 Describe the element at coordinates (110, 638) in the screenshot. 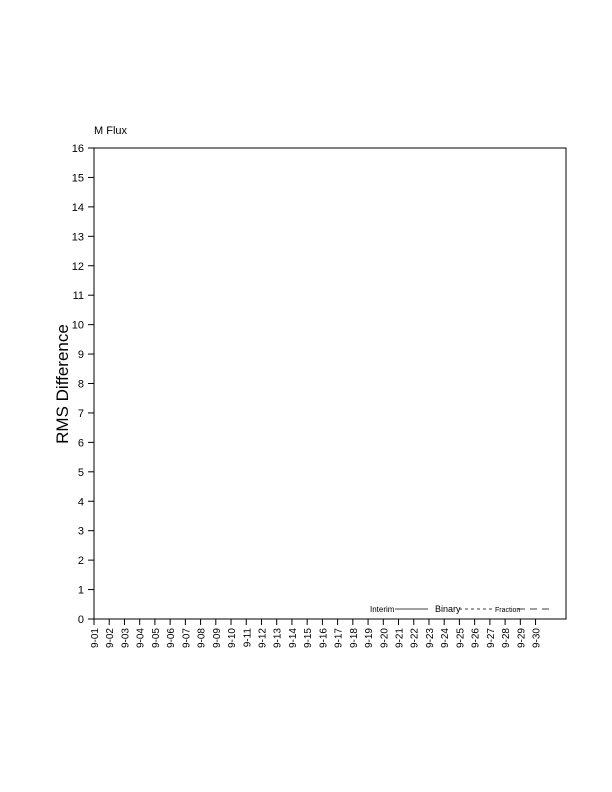

I see `x-tick-label: 9-02` at that location.